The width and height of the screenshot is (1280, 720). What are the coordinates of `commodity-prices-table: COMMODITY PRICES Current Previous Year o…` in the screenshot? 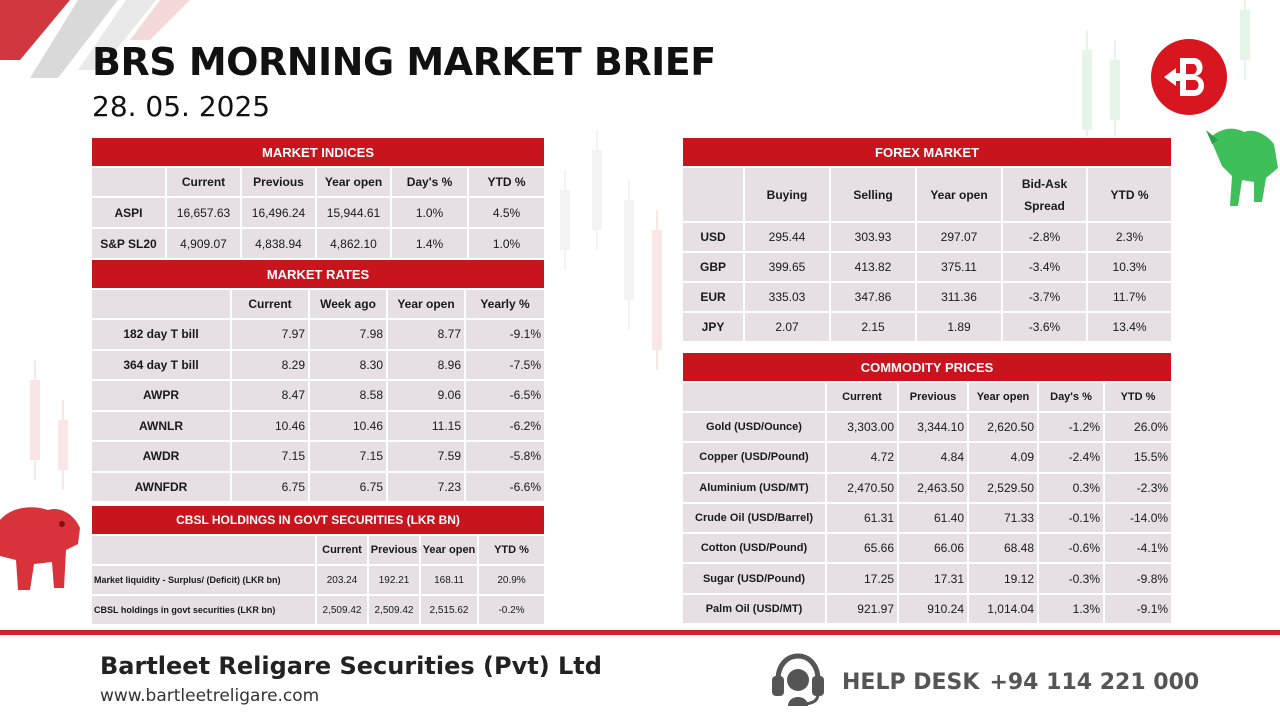 It's located at (927, 488).